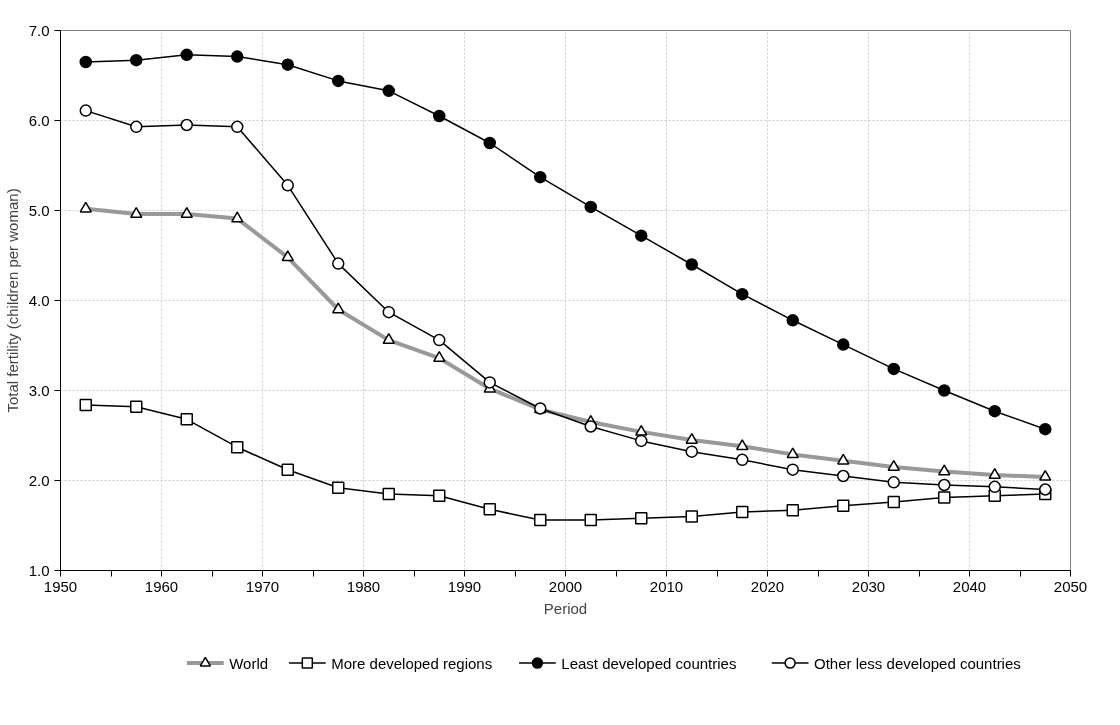 The width and height of the screenshot is (1120, 725). Describe the element at coordinates (39, 30) in the screenshot. I see `y-tick-label: 7.0` at that location.